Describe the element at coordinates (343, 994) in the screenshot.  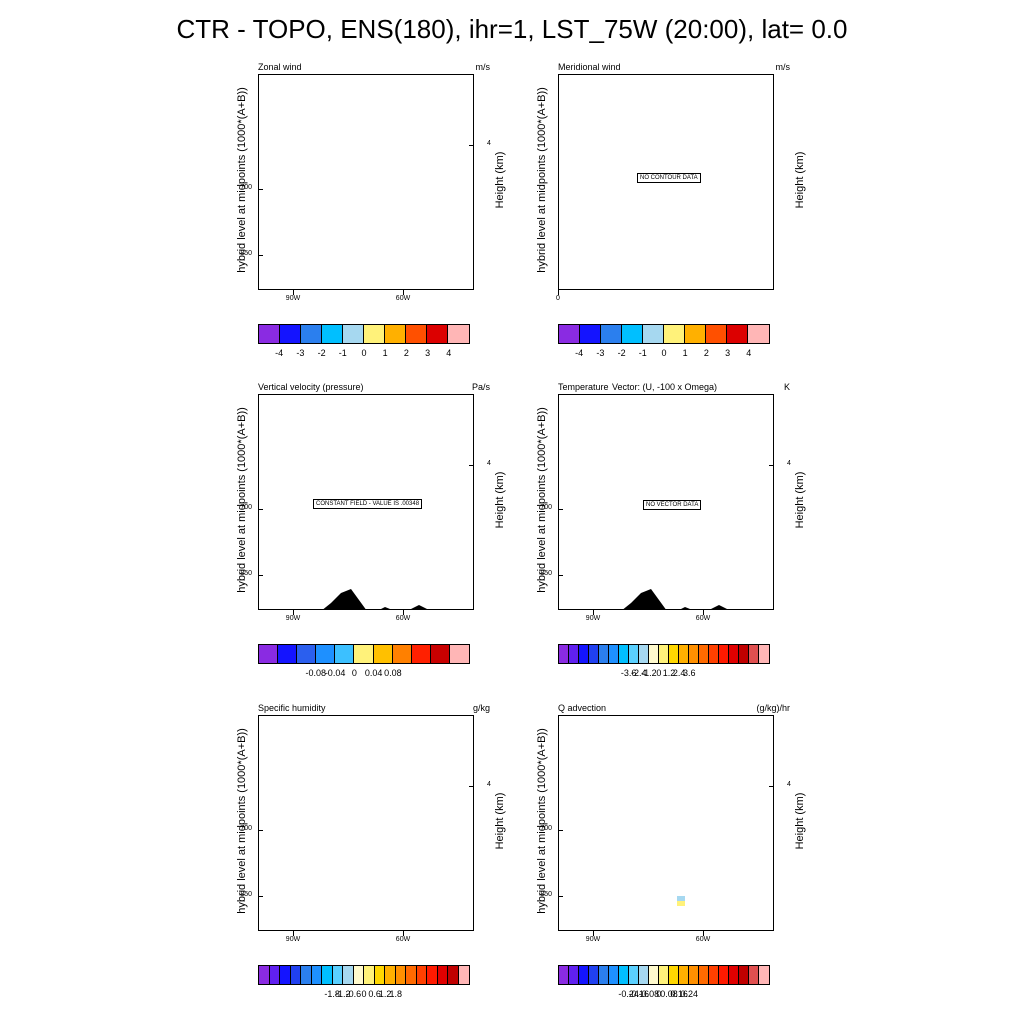
I see `colorbar-label: -1.2` at that location.